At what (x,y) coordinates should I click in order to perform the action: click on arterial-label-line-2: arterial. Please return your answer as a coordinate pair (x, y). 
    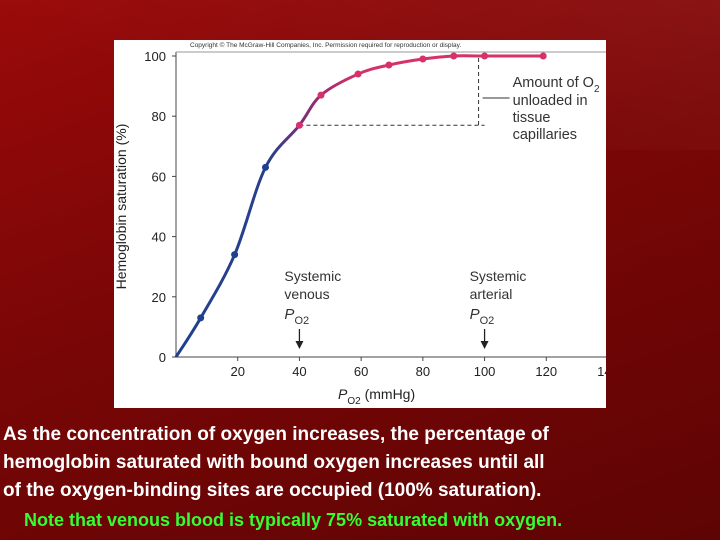
    Looking at the image, I should click on (491, 294).